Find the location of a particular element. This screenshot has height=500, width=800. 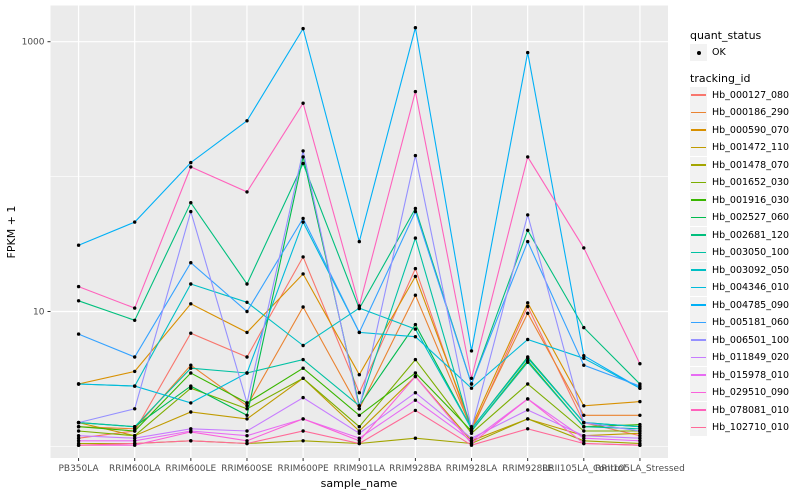

x-tick-label: RRIM928BA is located at coordinates (415, 469).